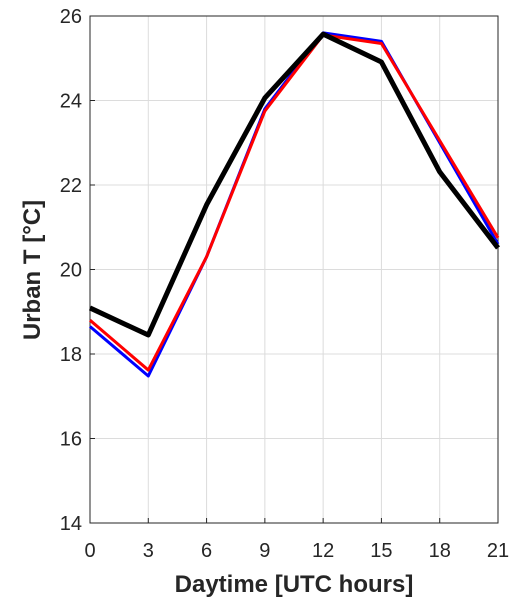 Image resolution: width=512 pixels, height=605 pixels. I want to click on y-tick-label: 18, so click(71, 355).